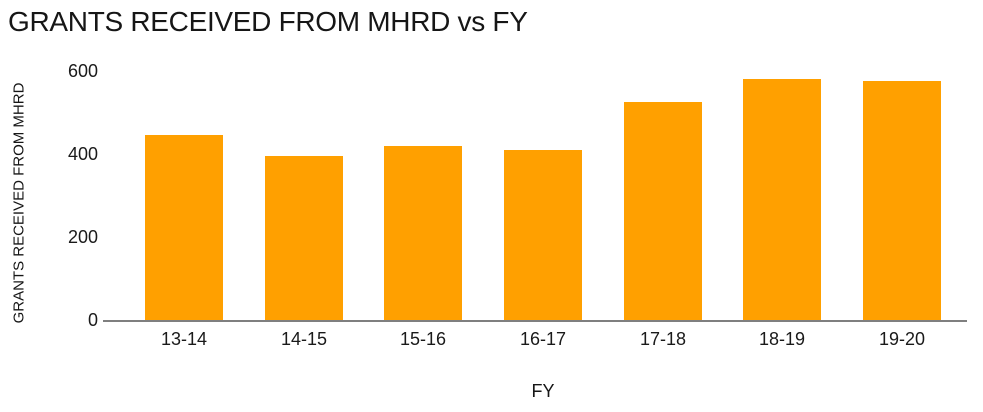  I want to click on x-tick-label: 17-18, so click(663, 339).